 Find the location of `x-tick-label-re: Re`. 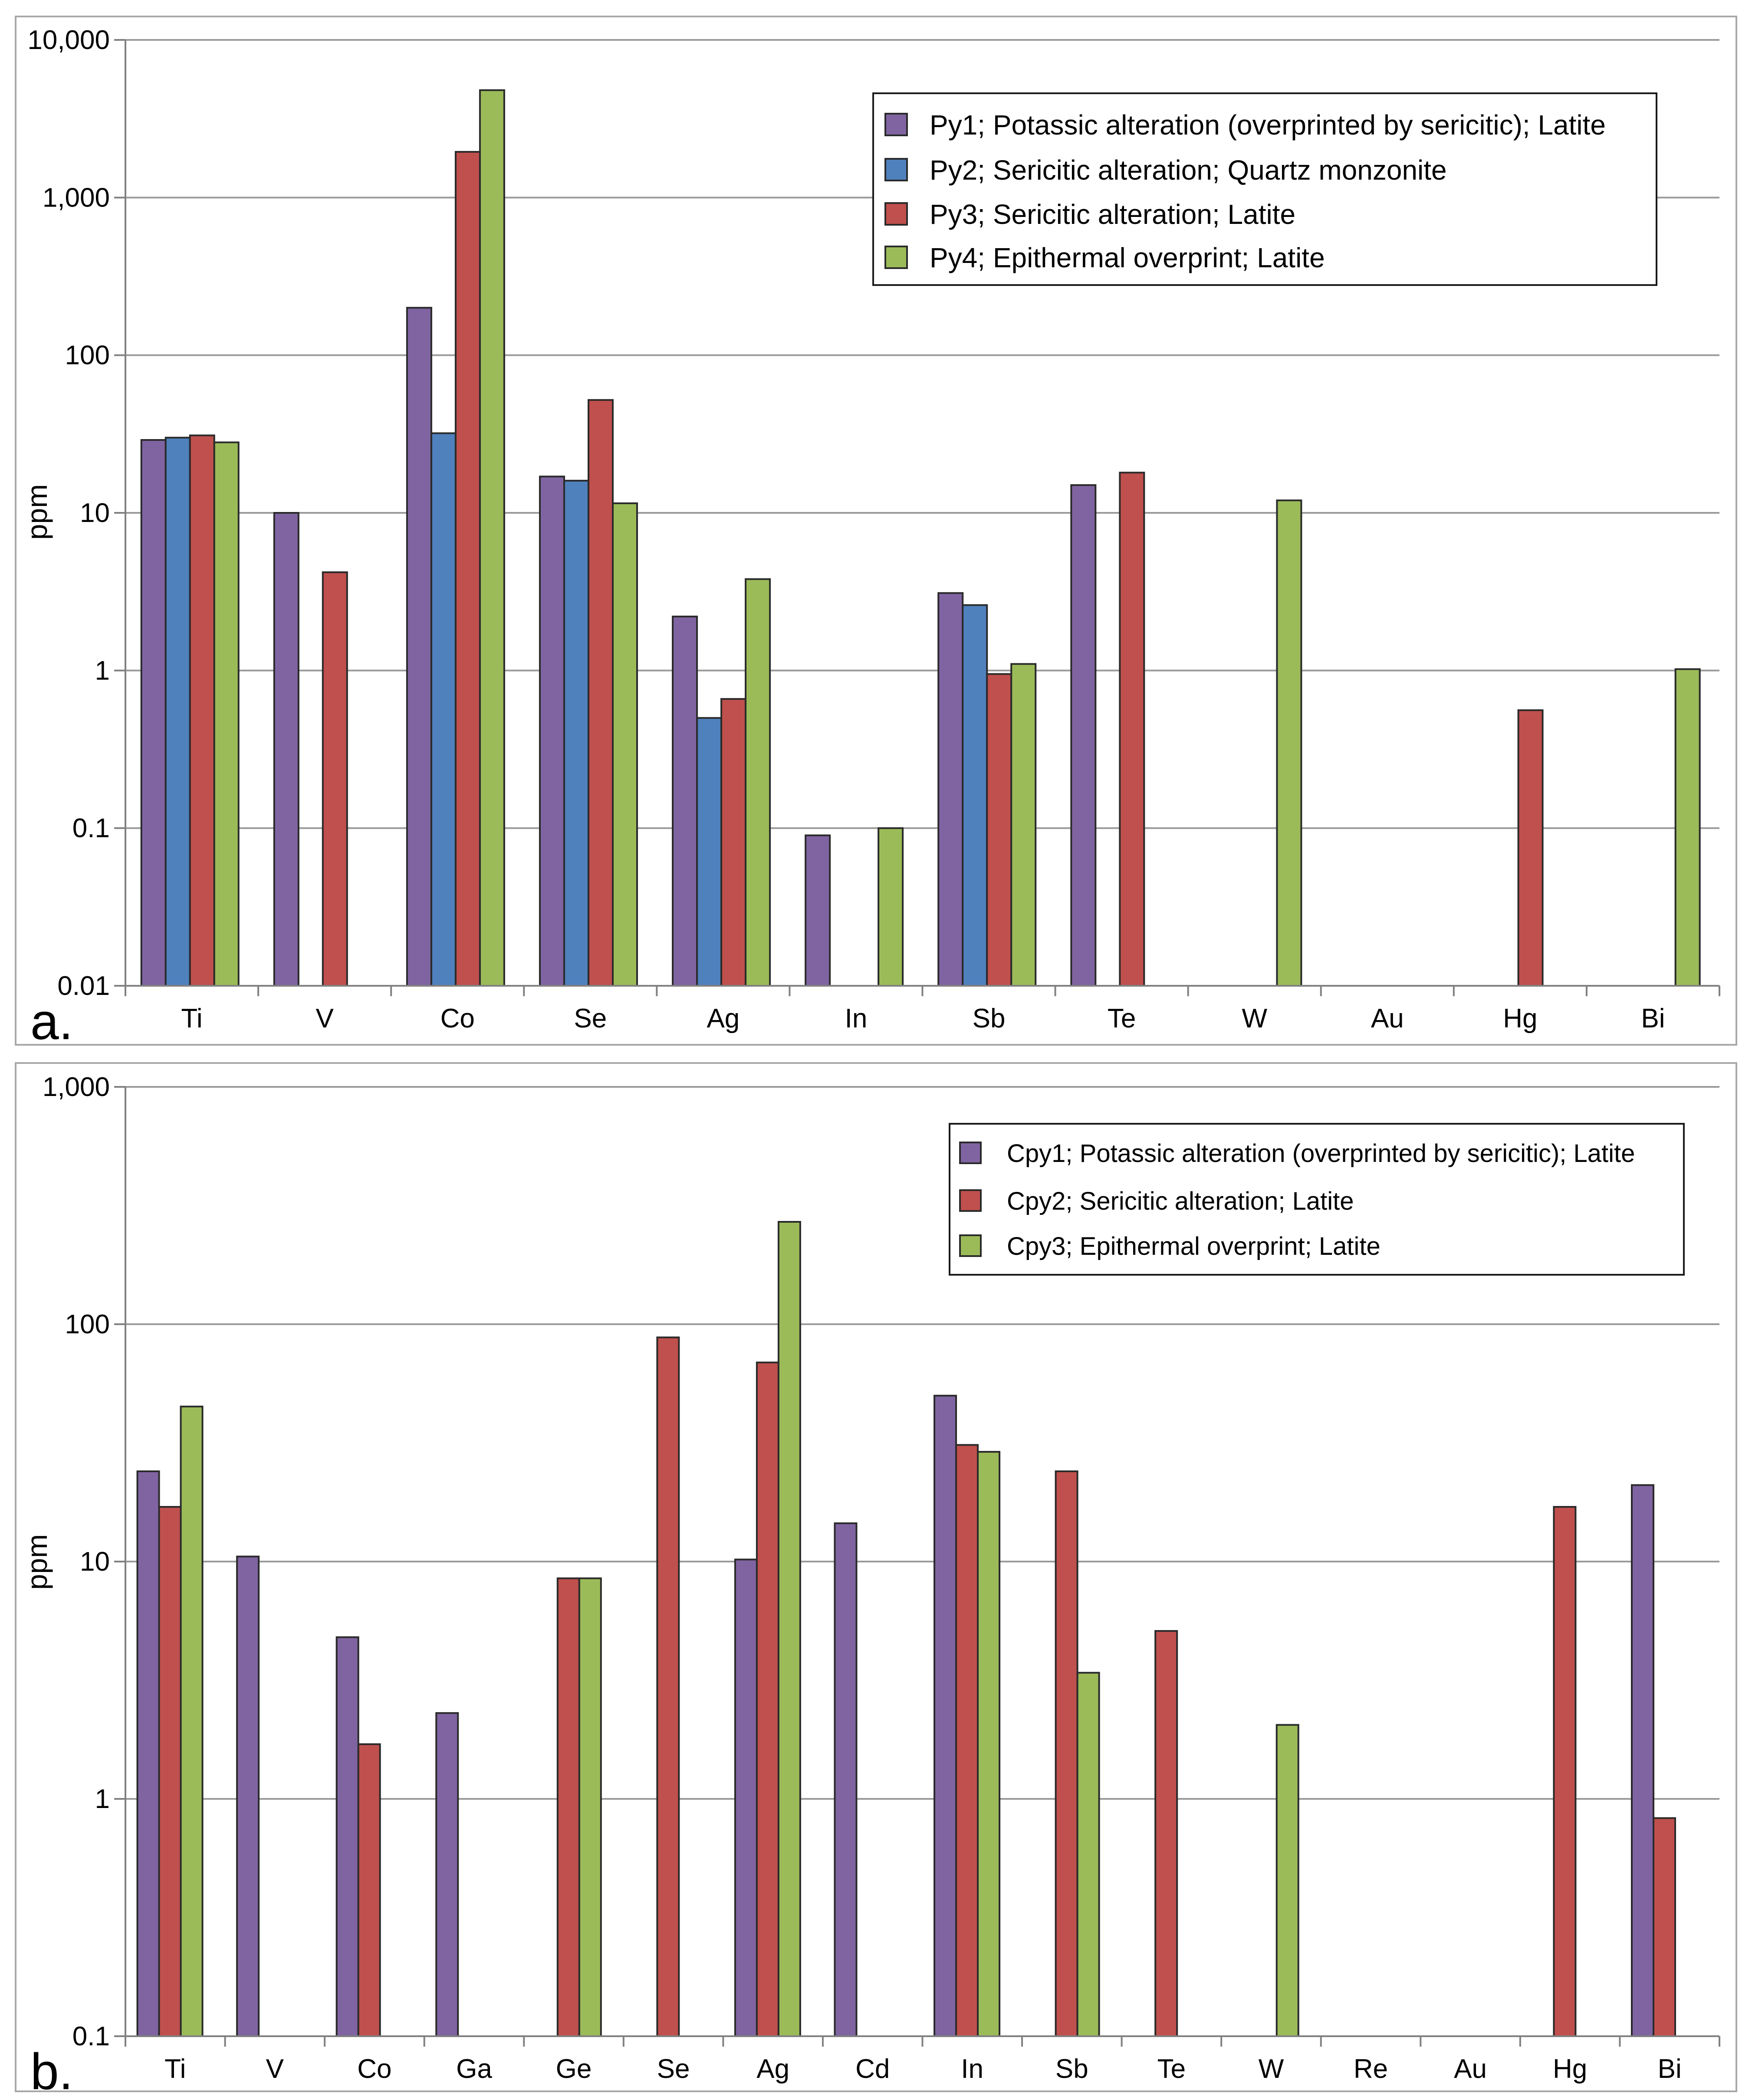

x-tick-label-re: Re is located at coordinates (1371, 2069).